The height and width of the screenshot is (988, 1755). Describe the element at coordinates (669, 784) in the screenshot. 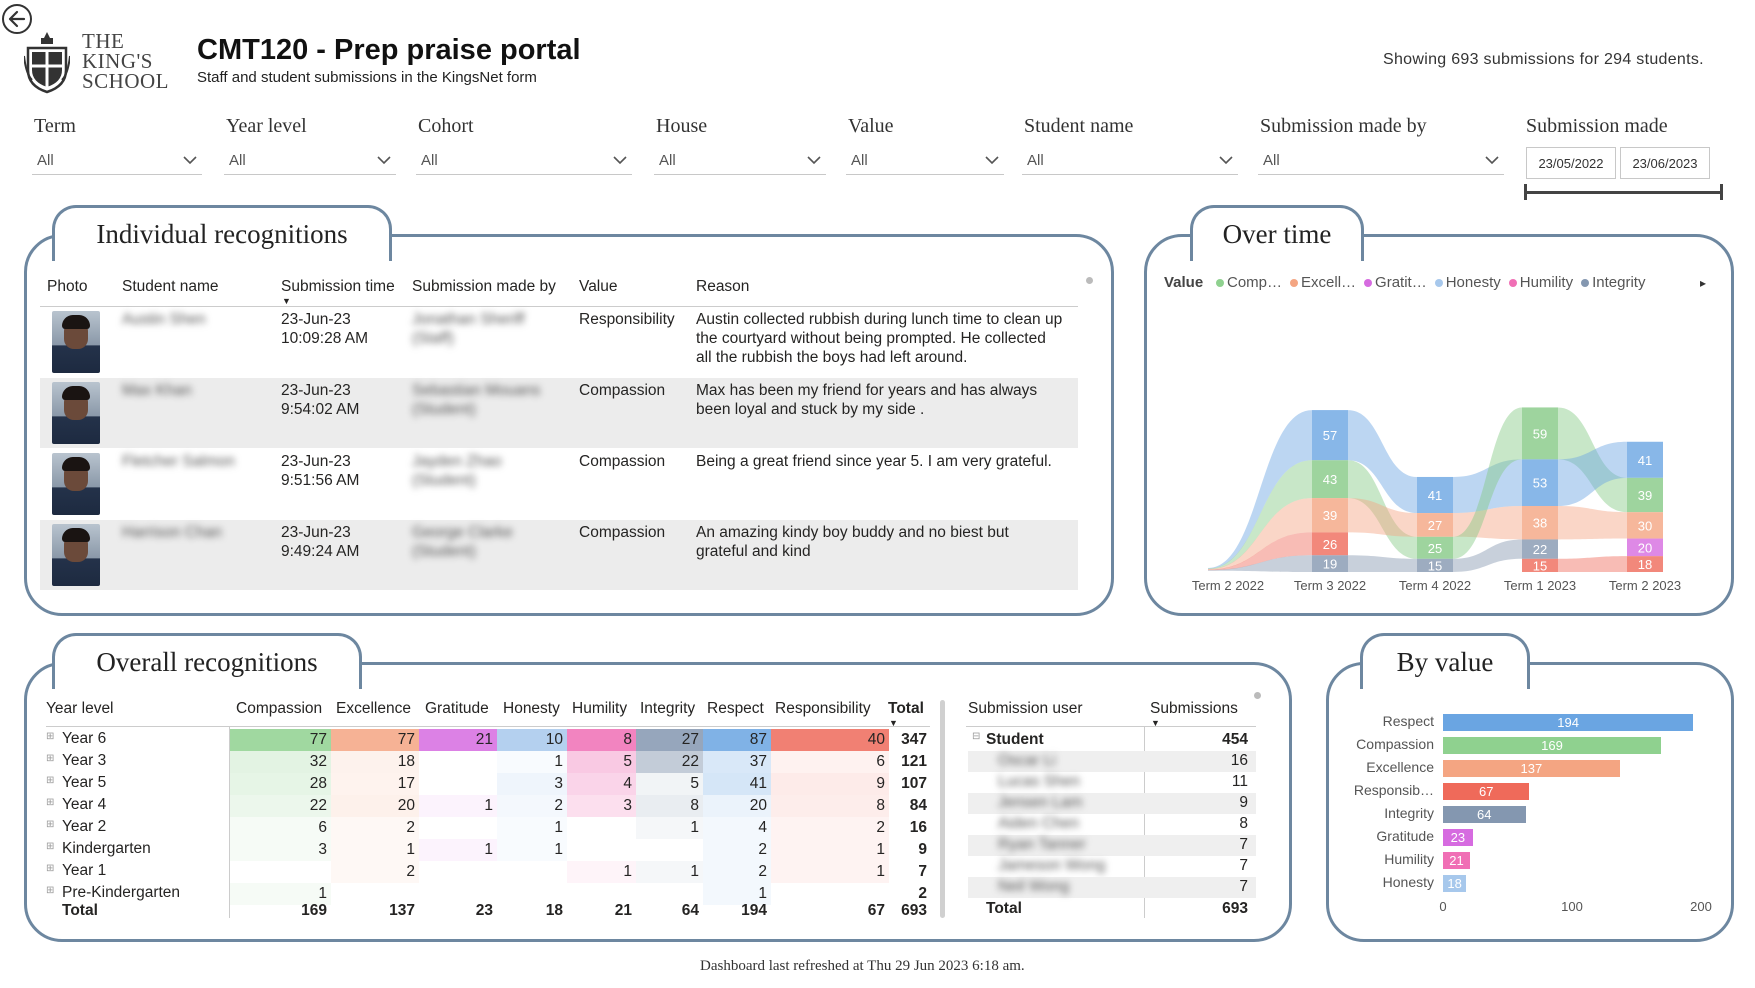

I see `matrix-cell: 5` at that location.